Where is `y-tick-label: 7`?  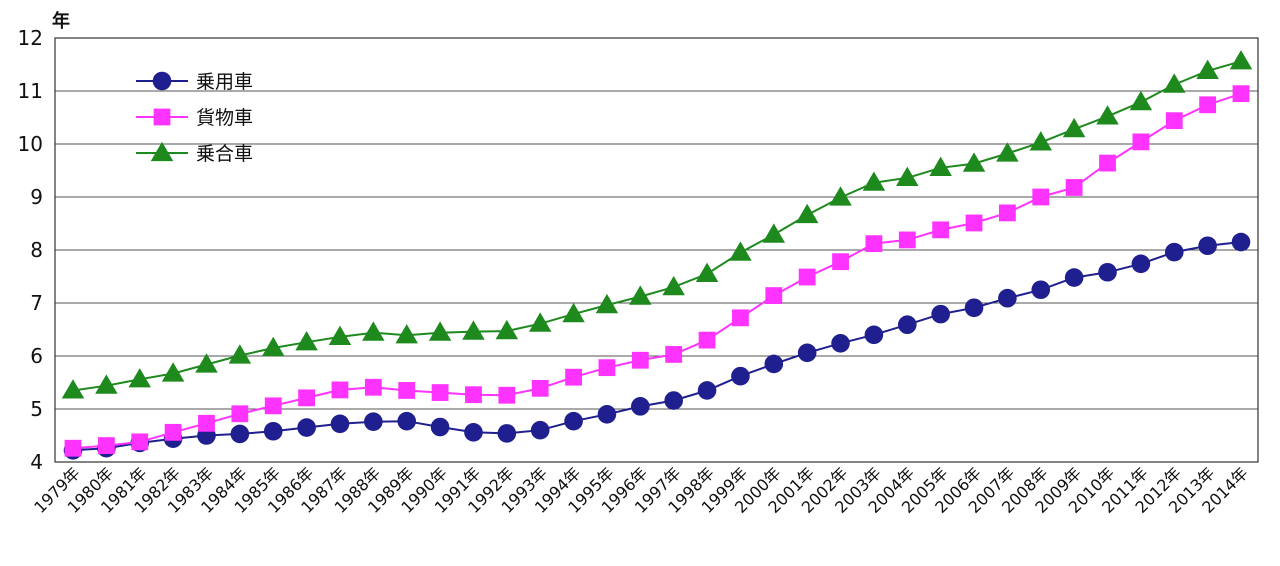
y-tick-label: 7 is located at coordinates (36, 303).